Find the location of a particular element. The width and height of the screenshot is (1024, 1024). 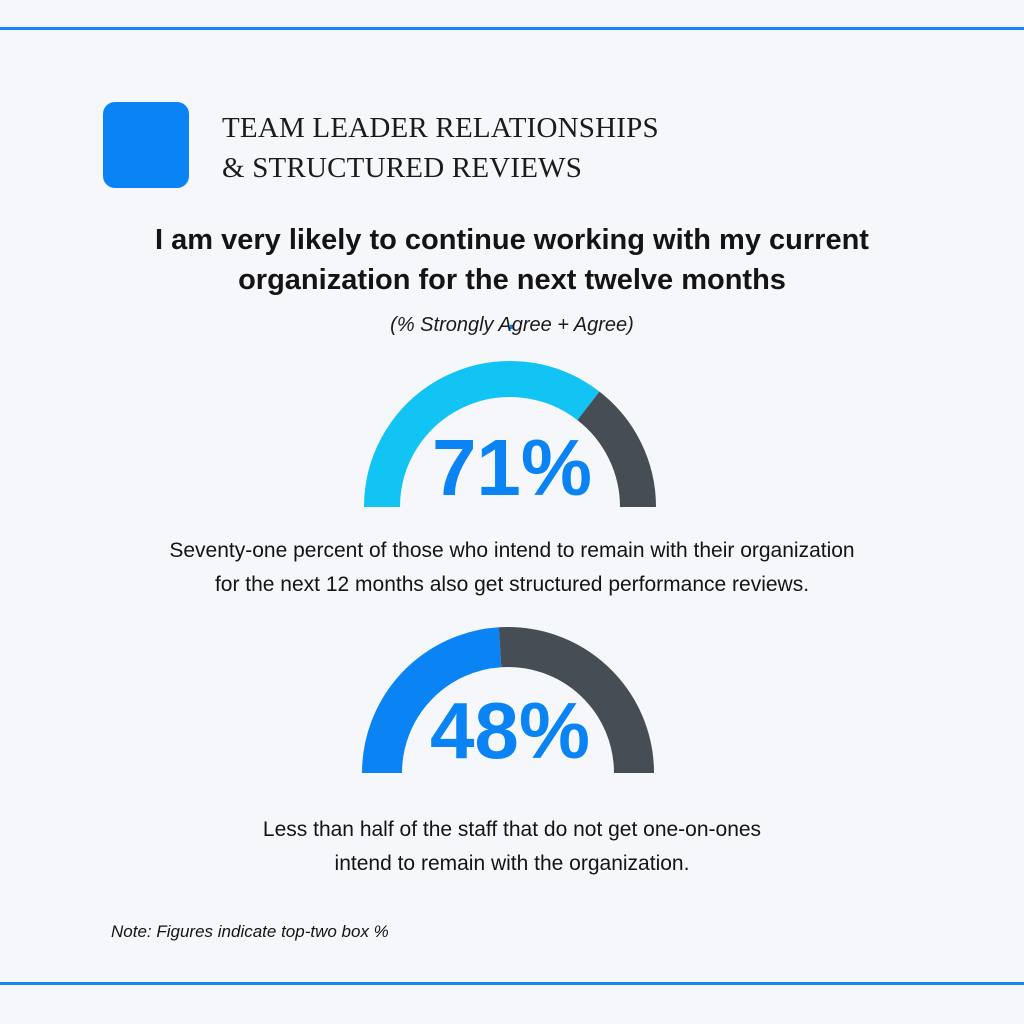

gauge-1-remainder-arc is located at coordinates (616, 449).